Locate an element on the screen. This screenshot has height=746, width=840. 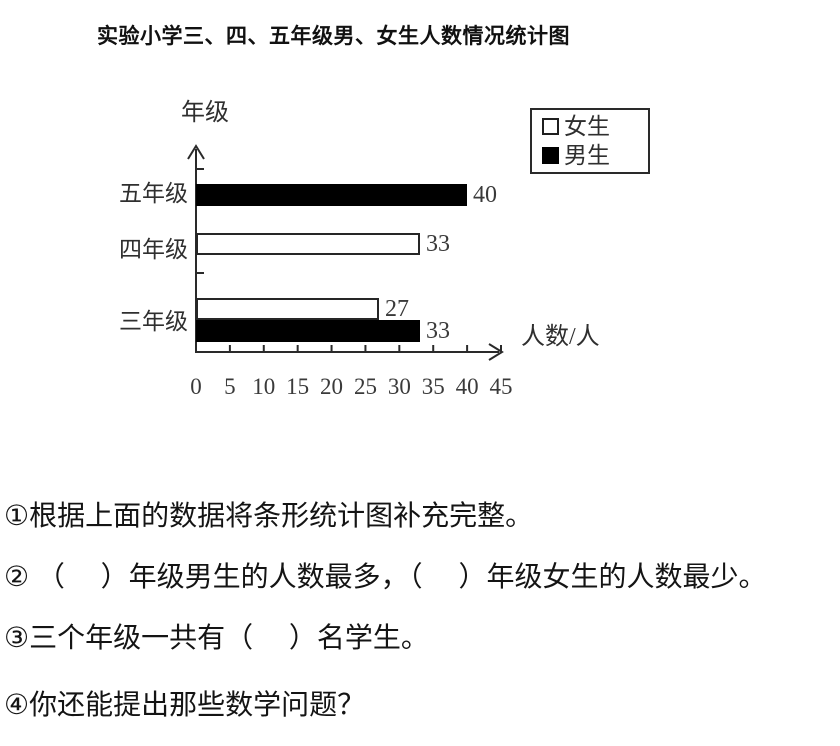
x-tick-label: 40 is located at coordinates (467, 386).